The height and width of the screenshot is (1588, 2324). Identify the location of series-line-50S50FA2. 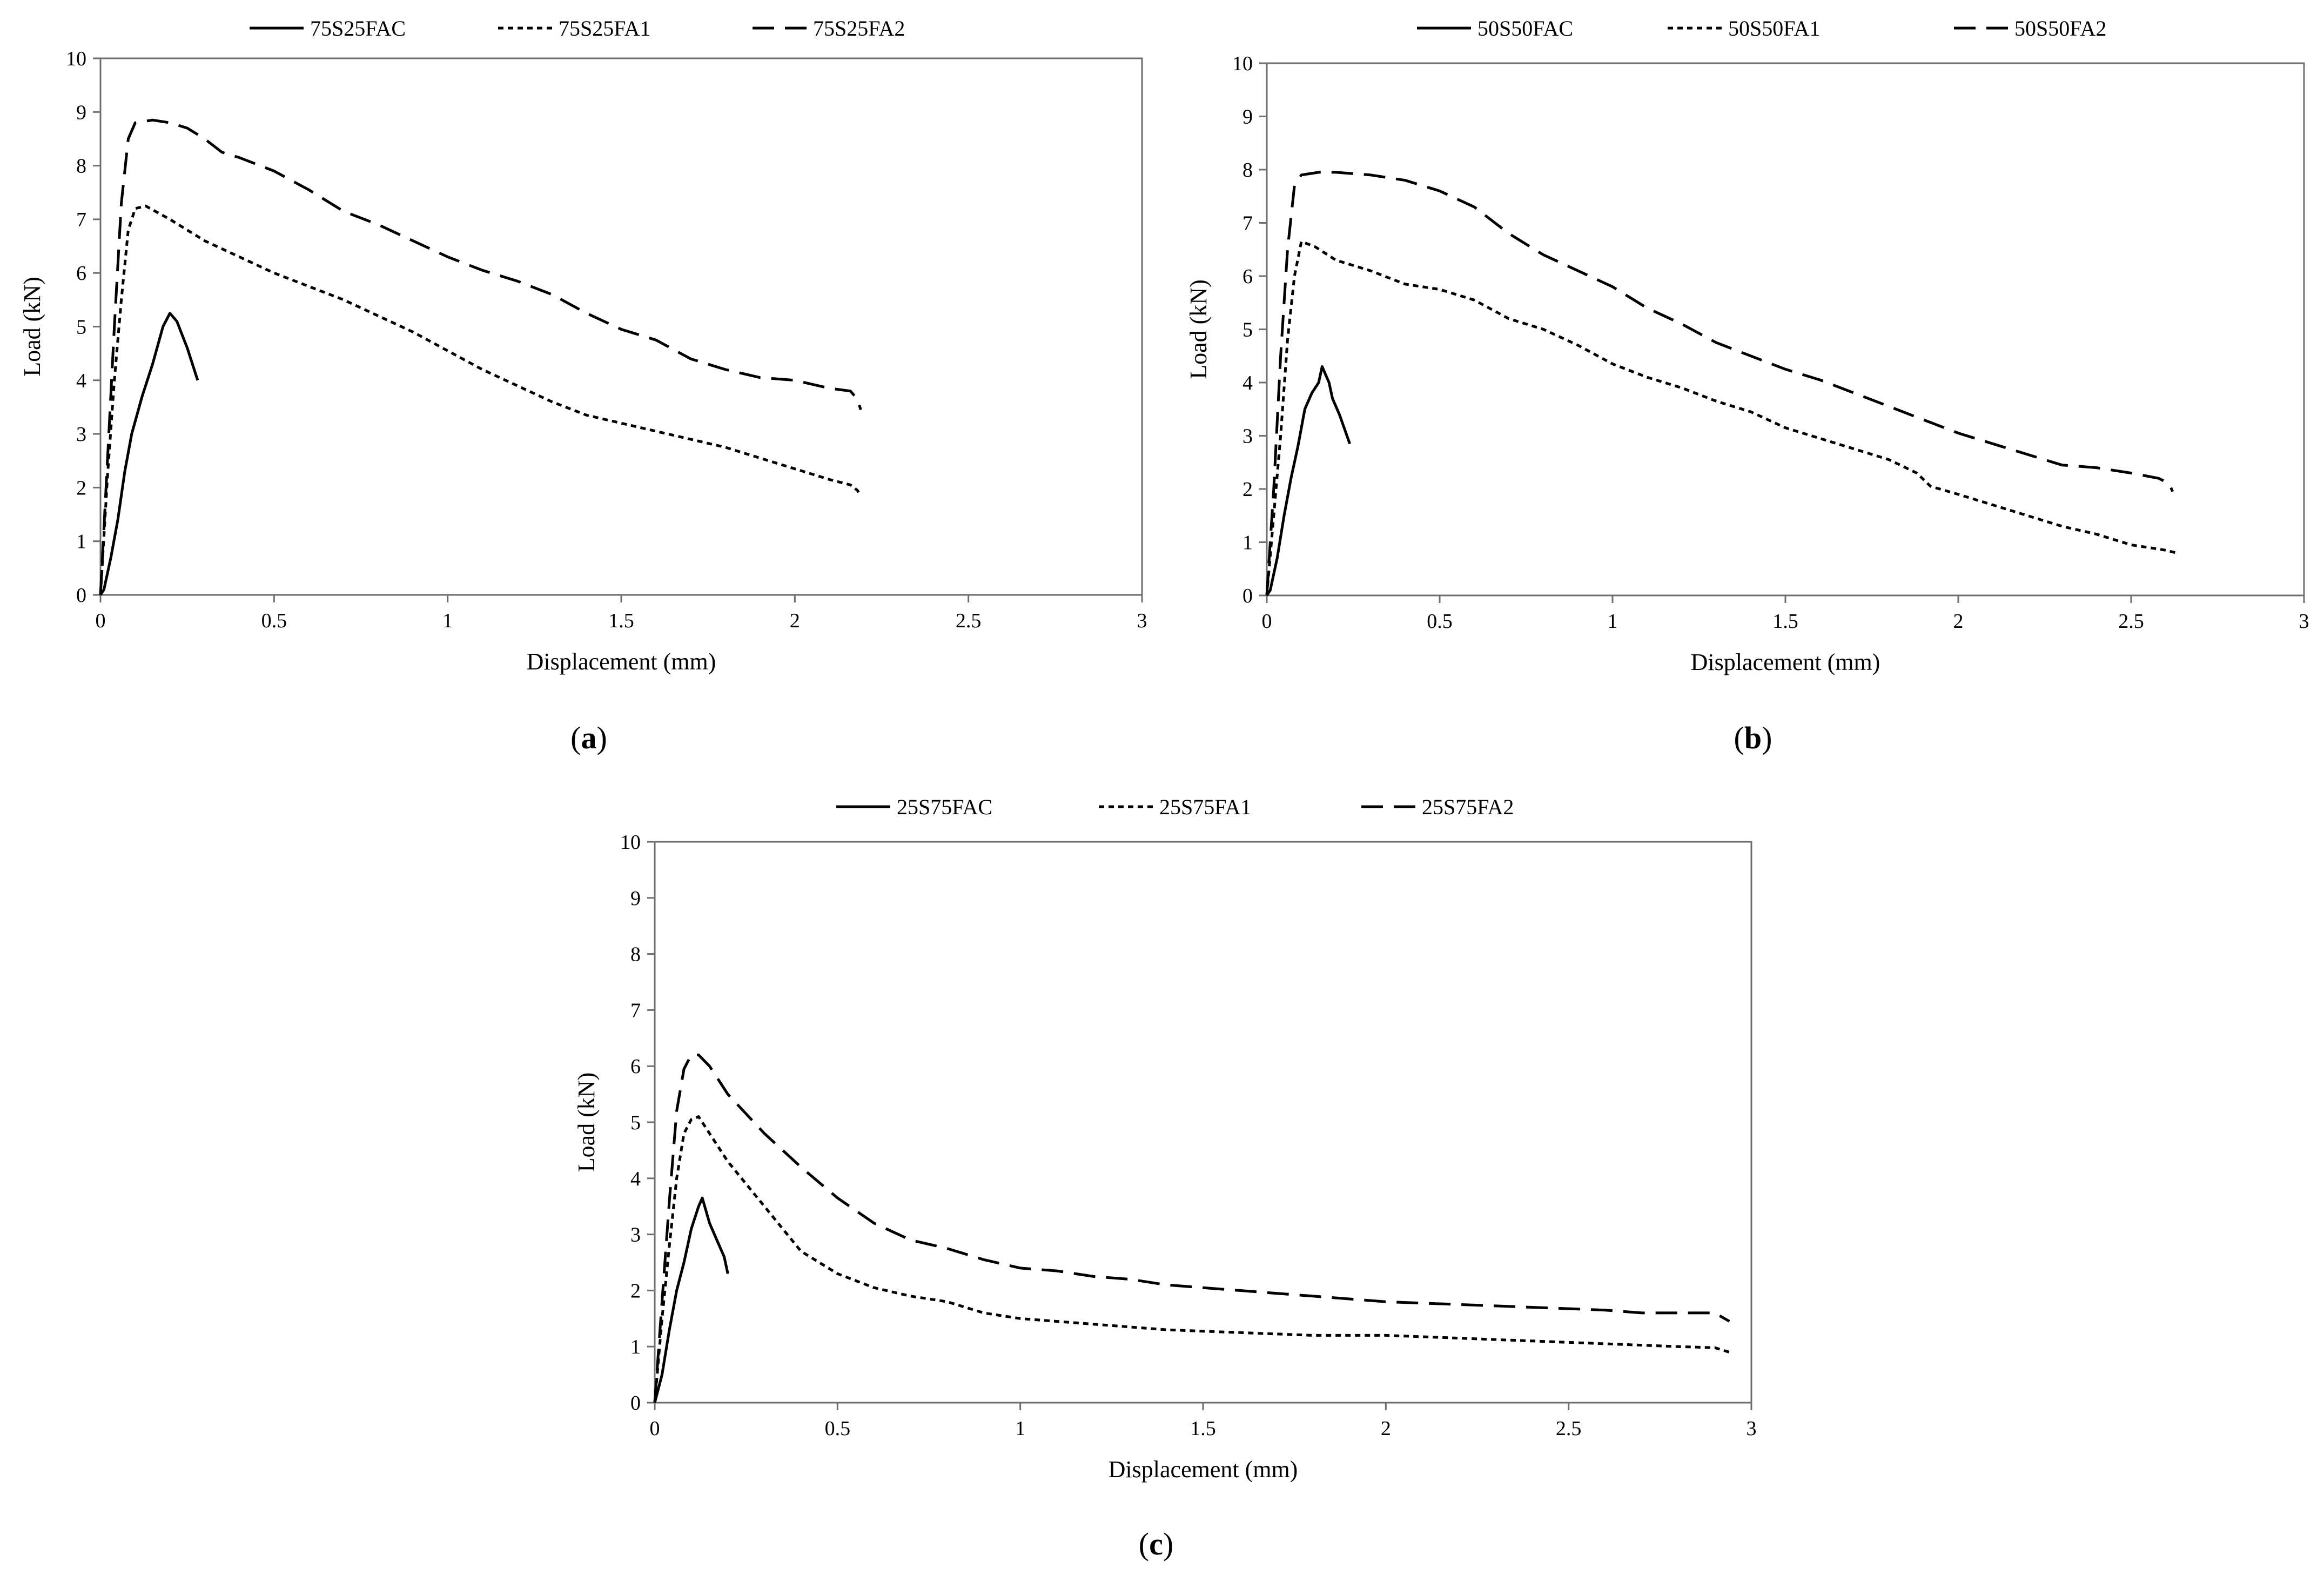
(1719, 383).